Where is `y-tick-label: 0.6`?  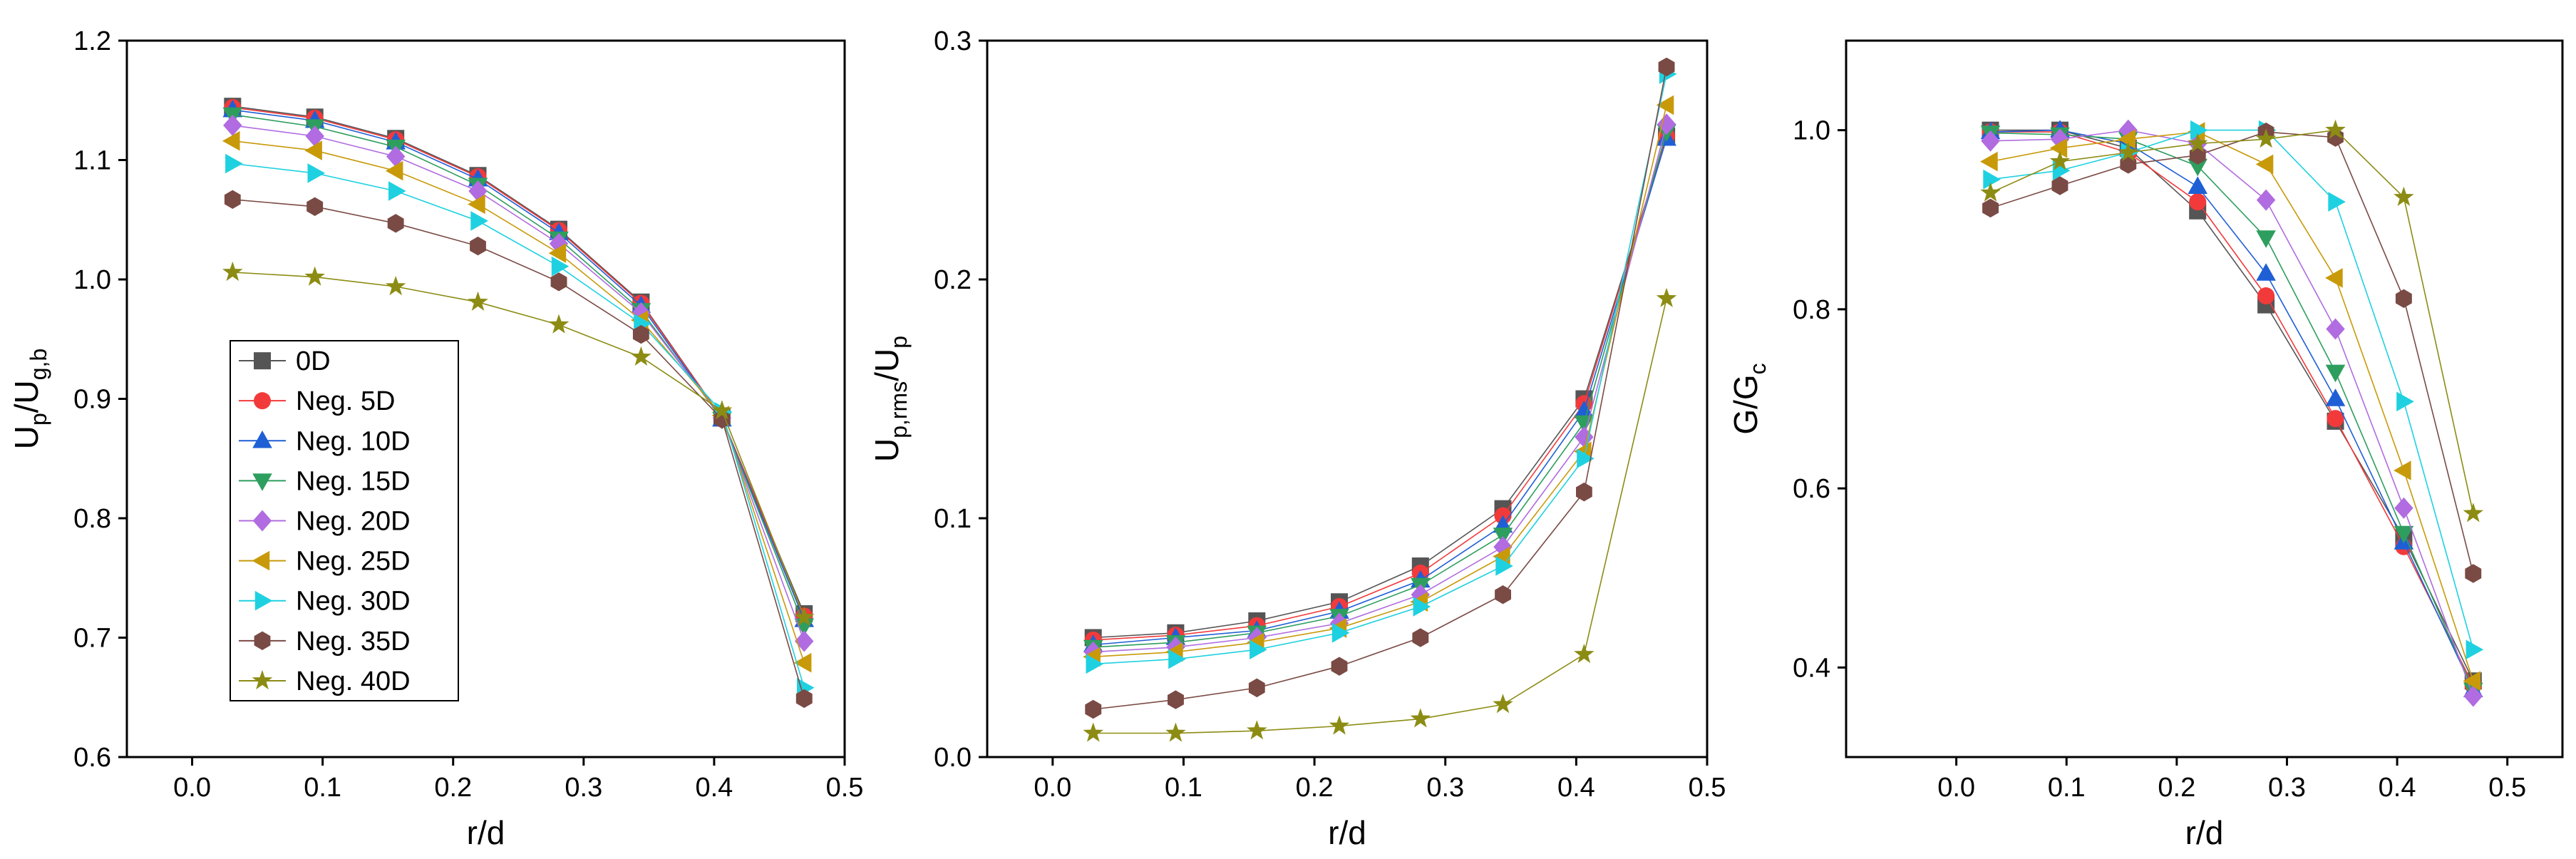
y-tick-label: 0.6 is located at coordinates (92, 758).